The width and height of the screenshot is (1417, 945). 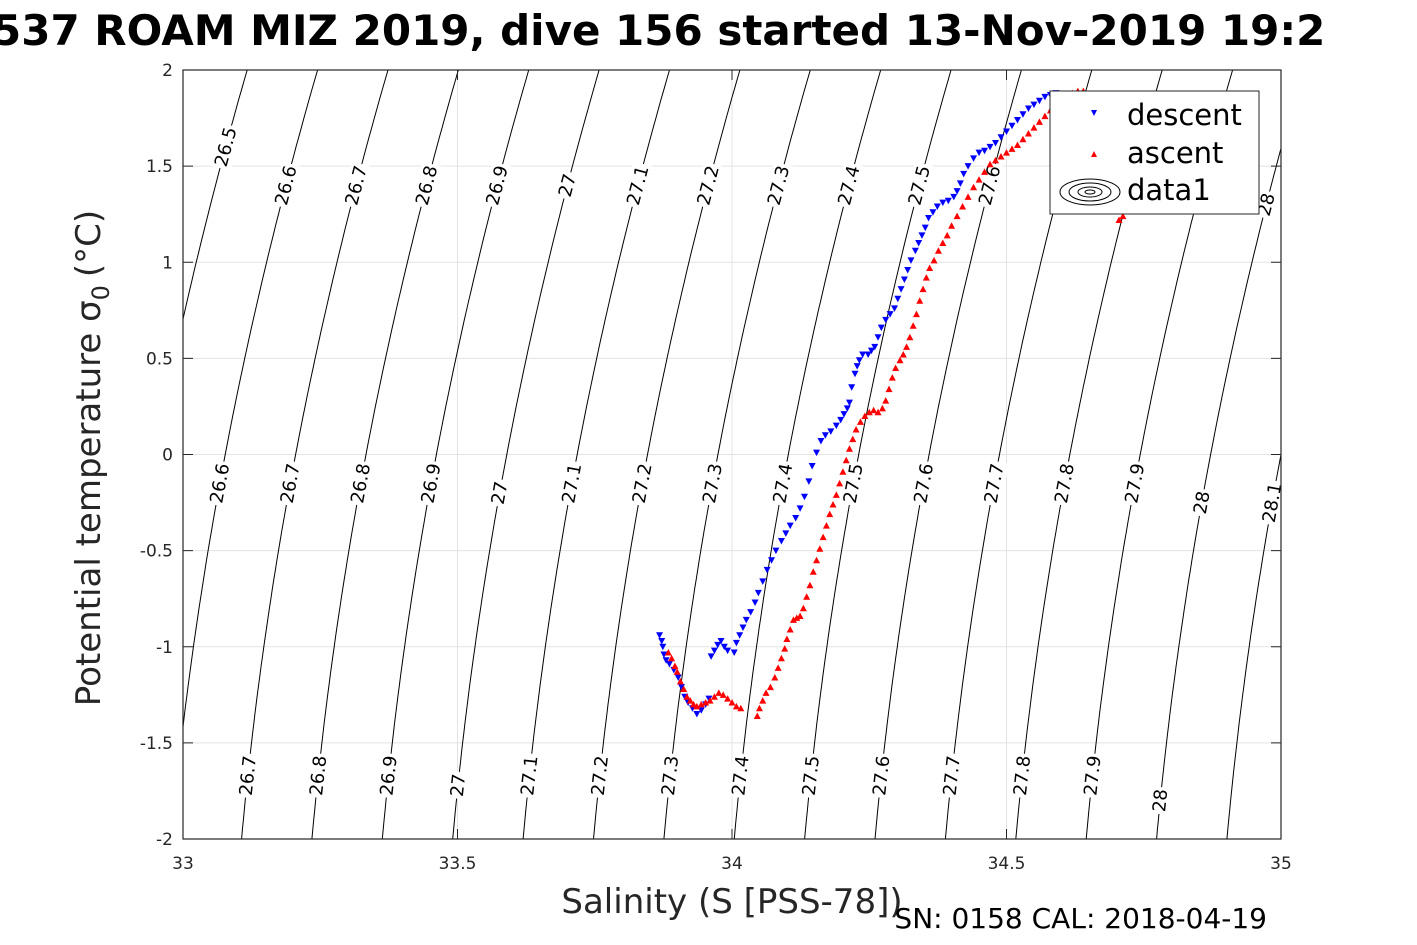 What do you see at coordinates (167, 263) in the screenshot?
I see `y-tick-label: 1` at bounding box center [167, 263].